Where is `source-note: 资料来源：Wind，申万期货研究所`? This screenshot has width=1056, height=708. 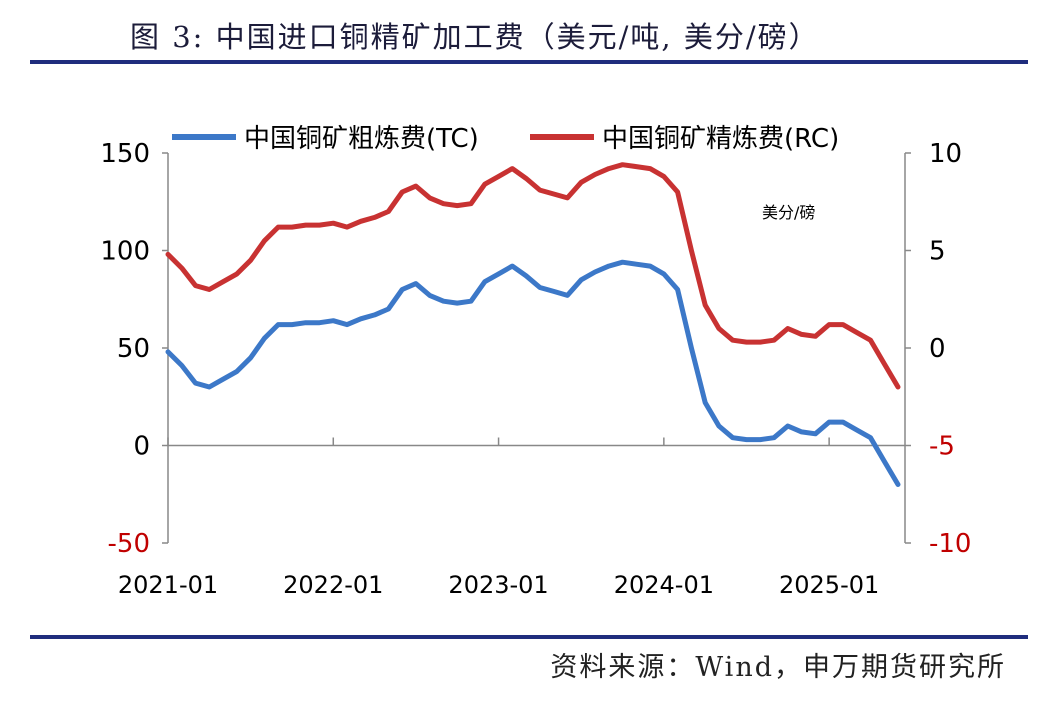 source-note: 资料来源：Wind，申万期货研究所 is located at coordinates (778, 667).